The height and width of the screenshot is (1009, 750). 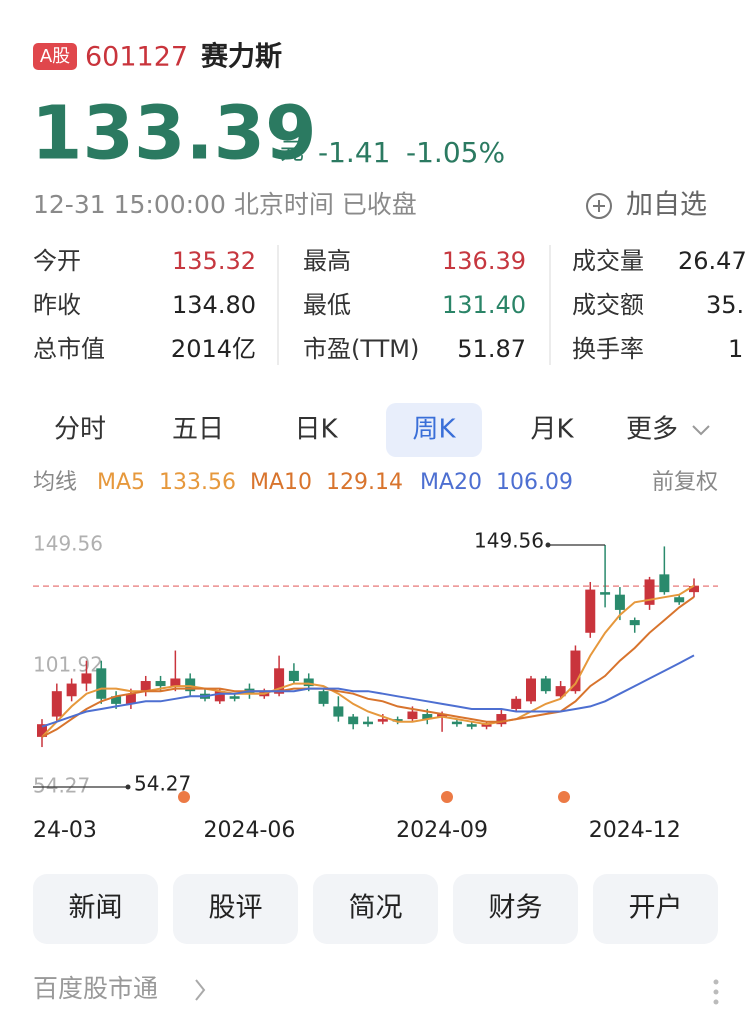 What do you see at coordinates (57, 305) in the screenshot?
I see `stat-label: 昨收` at bounding box center [57, 305].